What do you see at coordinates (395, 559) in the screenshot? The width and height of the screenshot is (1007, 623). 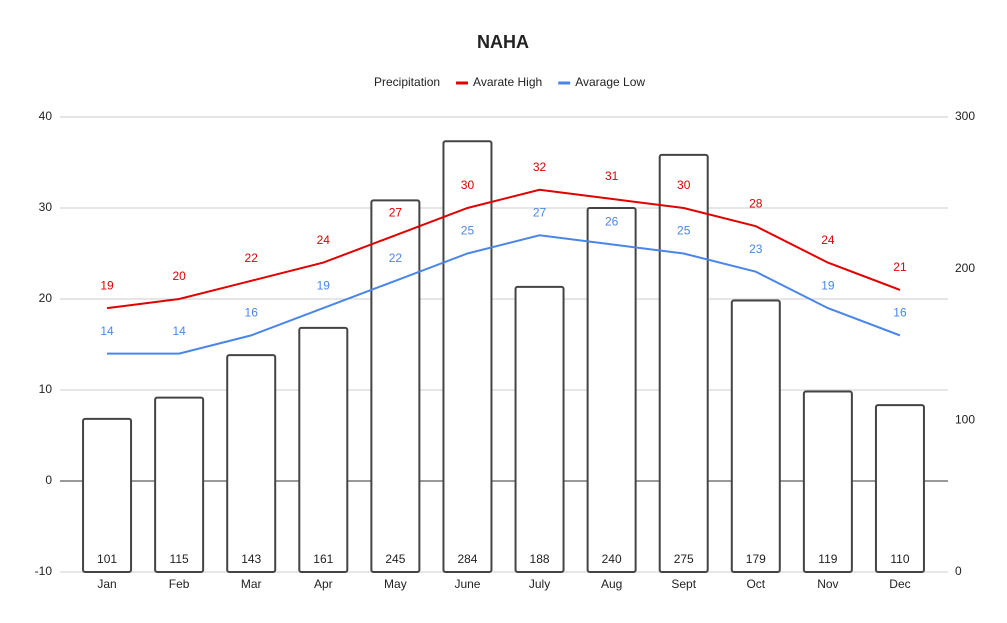 I see `bar-value-label: 245` at bounding box center [395, 559].